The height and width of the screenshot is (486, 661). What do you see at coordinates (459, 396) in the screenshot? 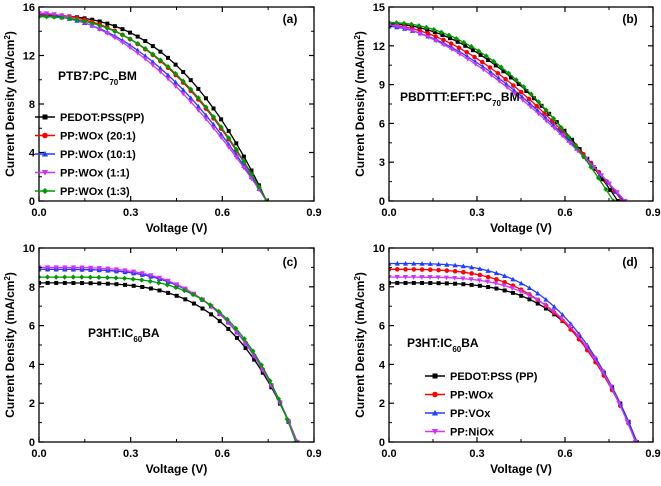
I see `legend-item: PP:WOx` at bounding box center [459, 396].